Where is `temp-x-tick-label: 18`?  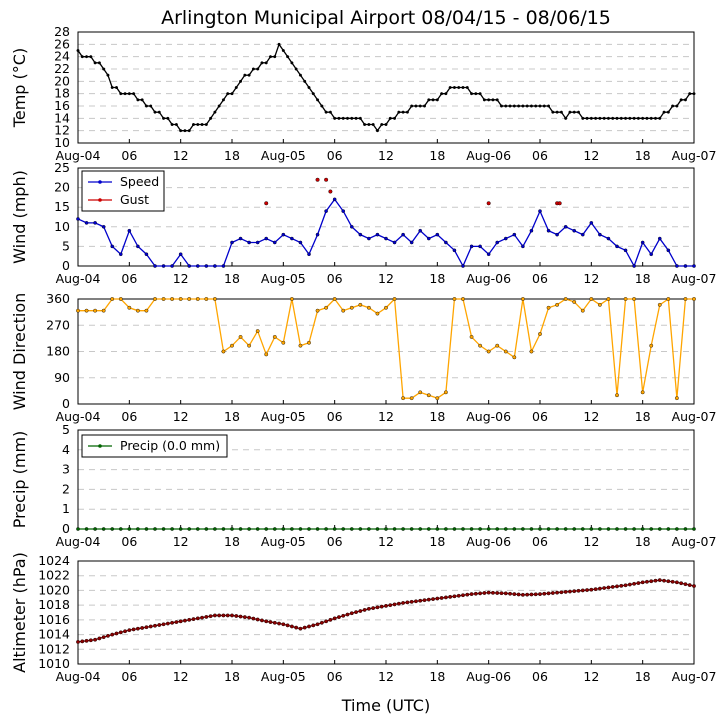
temp-x-tick-label: 18 is located at coordinates (643, 155).